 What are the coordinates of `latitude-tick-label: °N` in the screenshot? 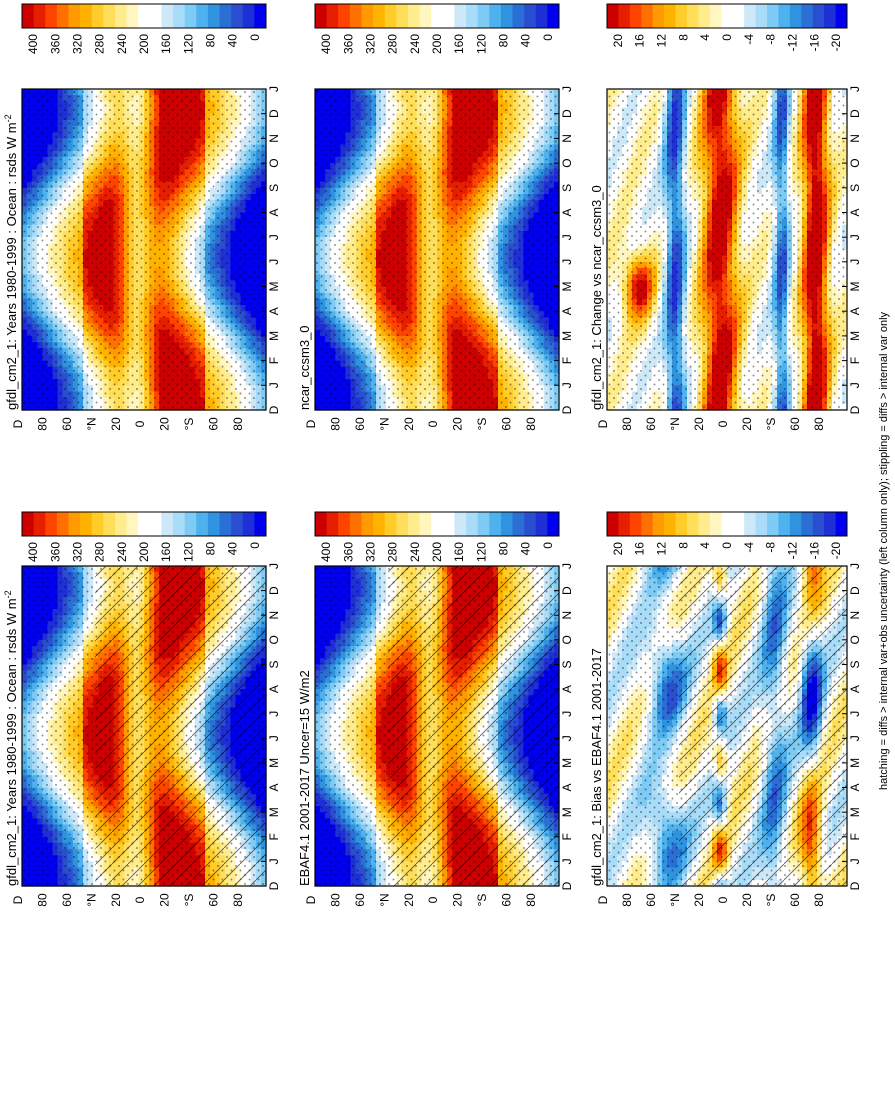 It's located at (91, 899).